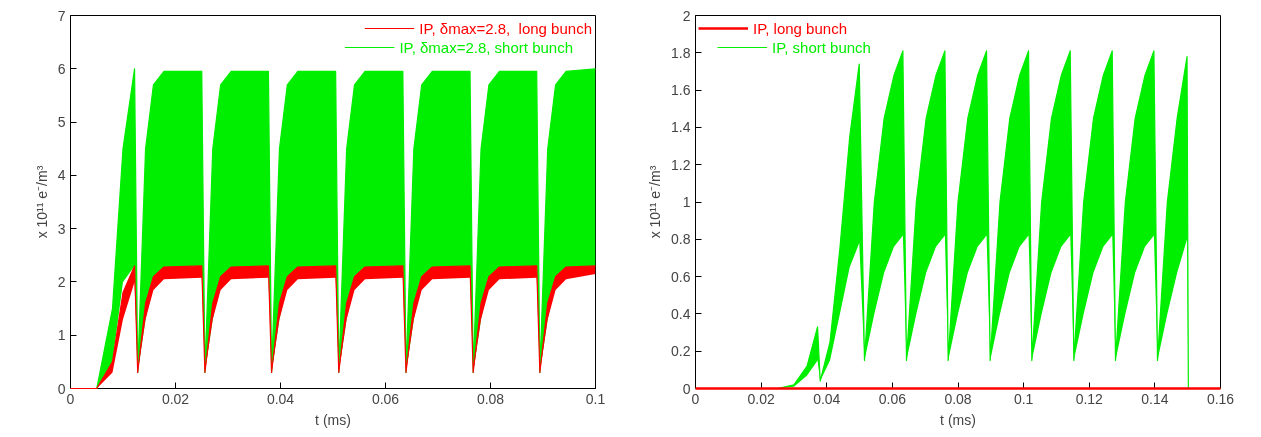  I want to click on x-tick-label: 0.12, so click(1089, 398).